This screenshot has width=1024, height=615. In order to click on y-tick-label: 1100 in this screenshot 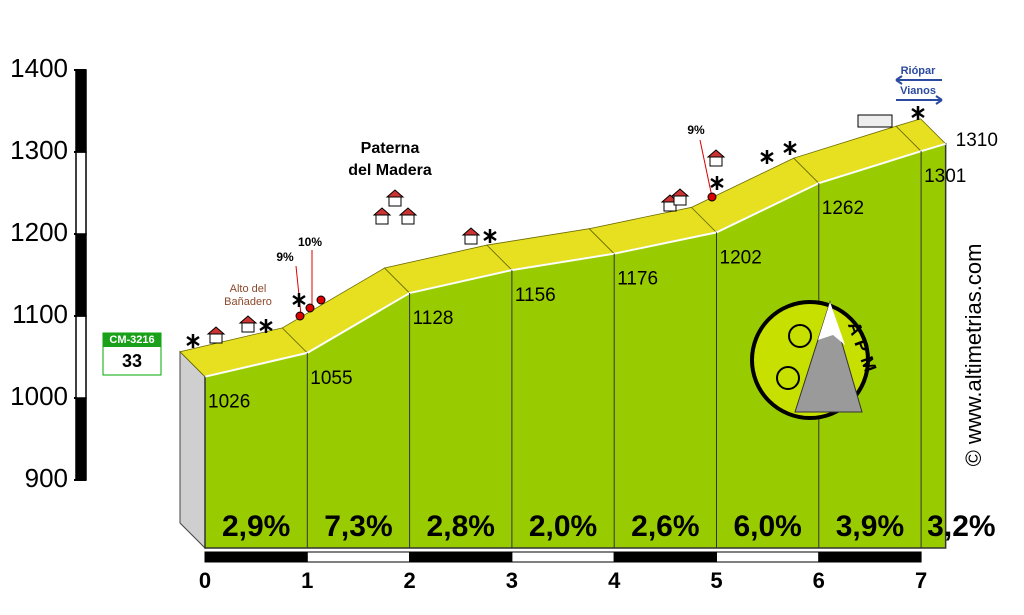, I will do `click(40, 314)`.